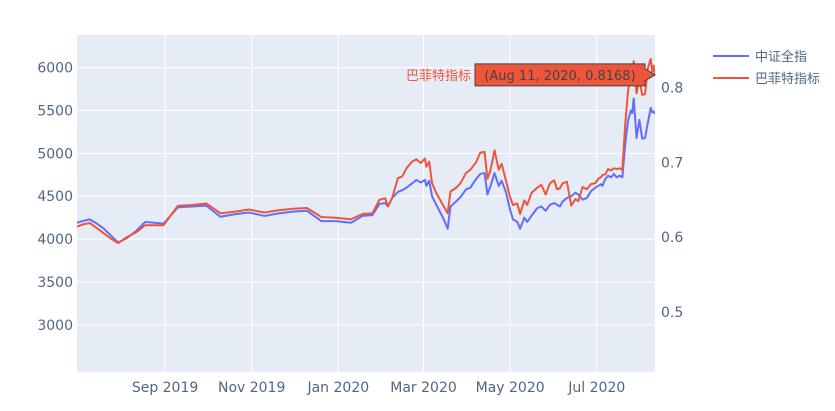 This screenshot has width=835, height=411. I want to click on y-right-tick-label: 0.5, so click(672, 313).